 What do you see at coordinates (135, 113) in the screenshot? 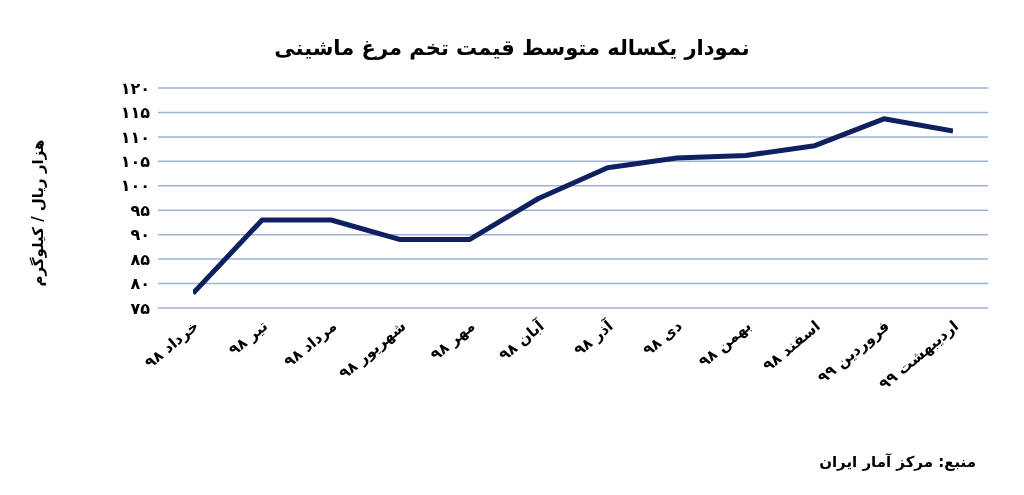
I see `y-tick-label: ۱۱۵` at bounding box center [135, 113].